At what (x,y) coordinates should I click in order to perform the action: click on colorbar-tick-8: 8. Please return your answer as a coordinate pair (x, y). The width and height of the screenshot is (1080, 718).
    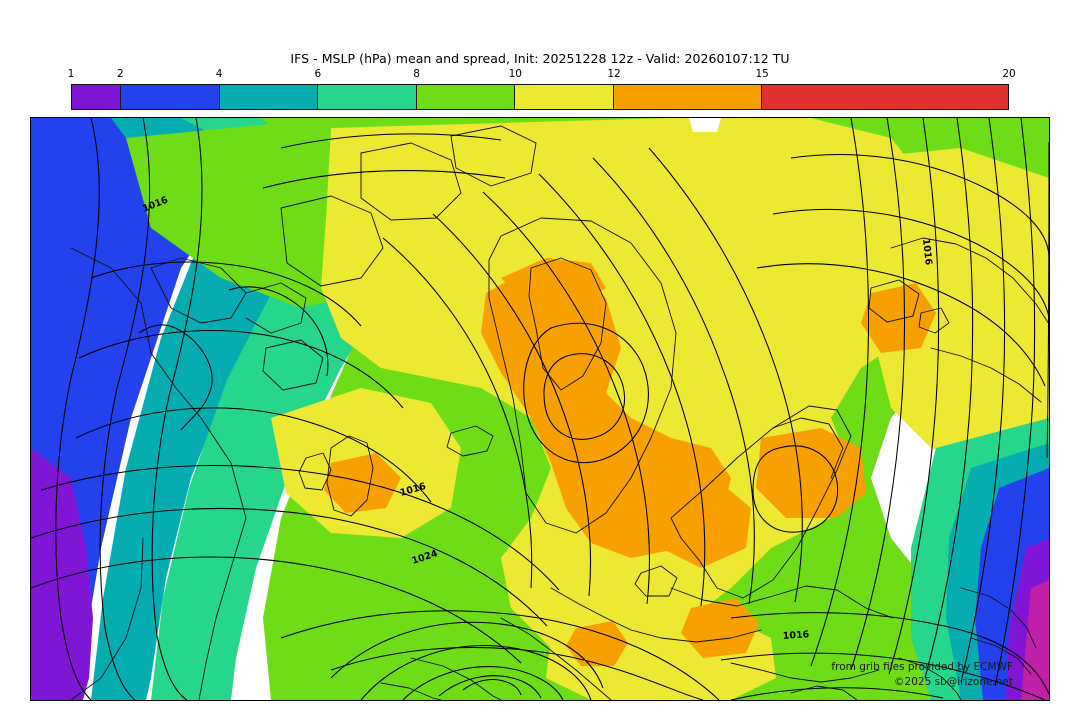
    Looking at the image, I should click on (416, 74).